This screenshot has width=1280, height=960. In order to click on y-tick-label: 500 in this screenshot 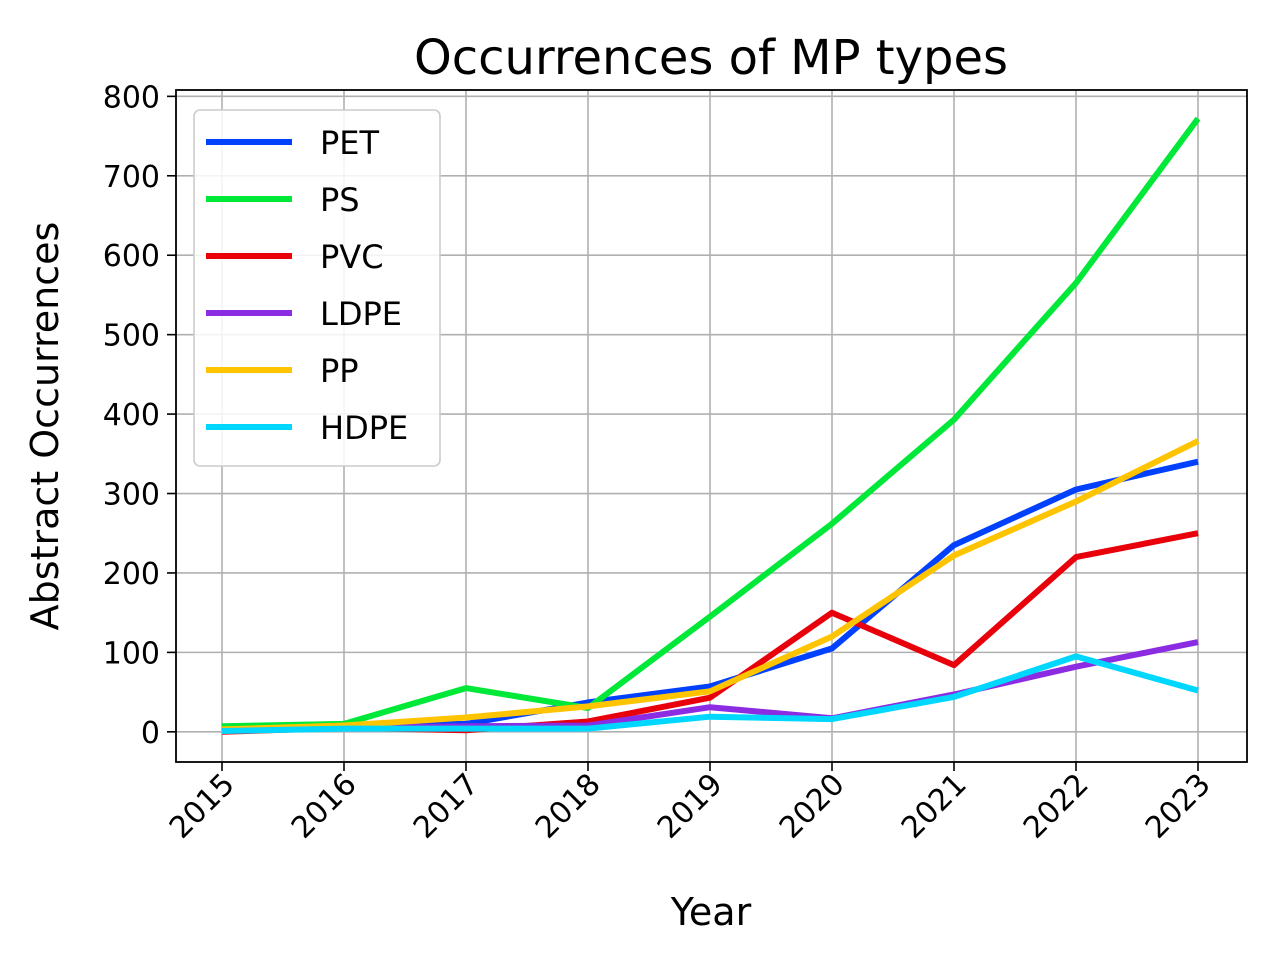, I will do `click(131, 336)`.